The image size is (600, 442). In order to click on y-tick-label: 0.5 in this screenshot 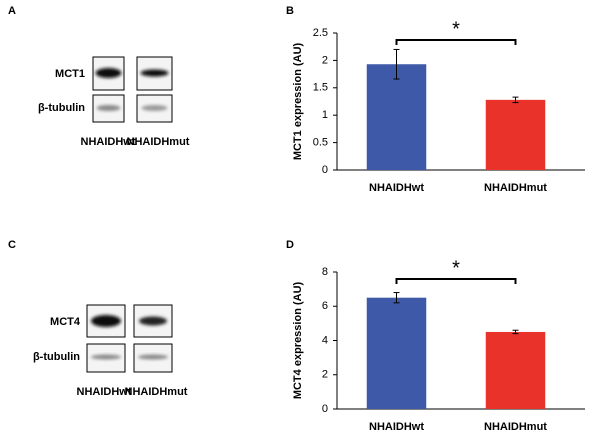, I will do `click(320, 143)`.